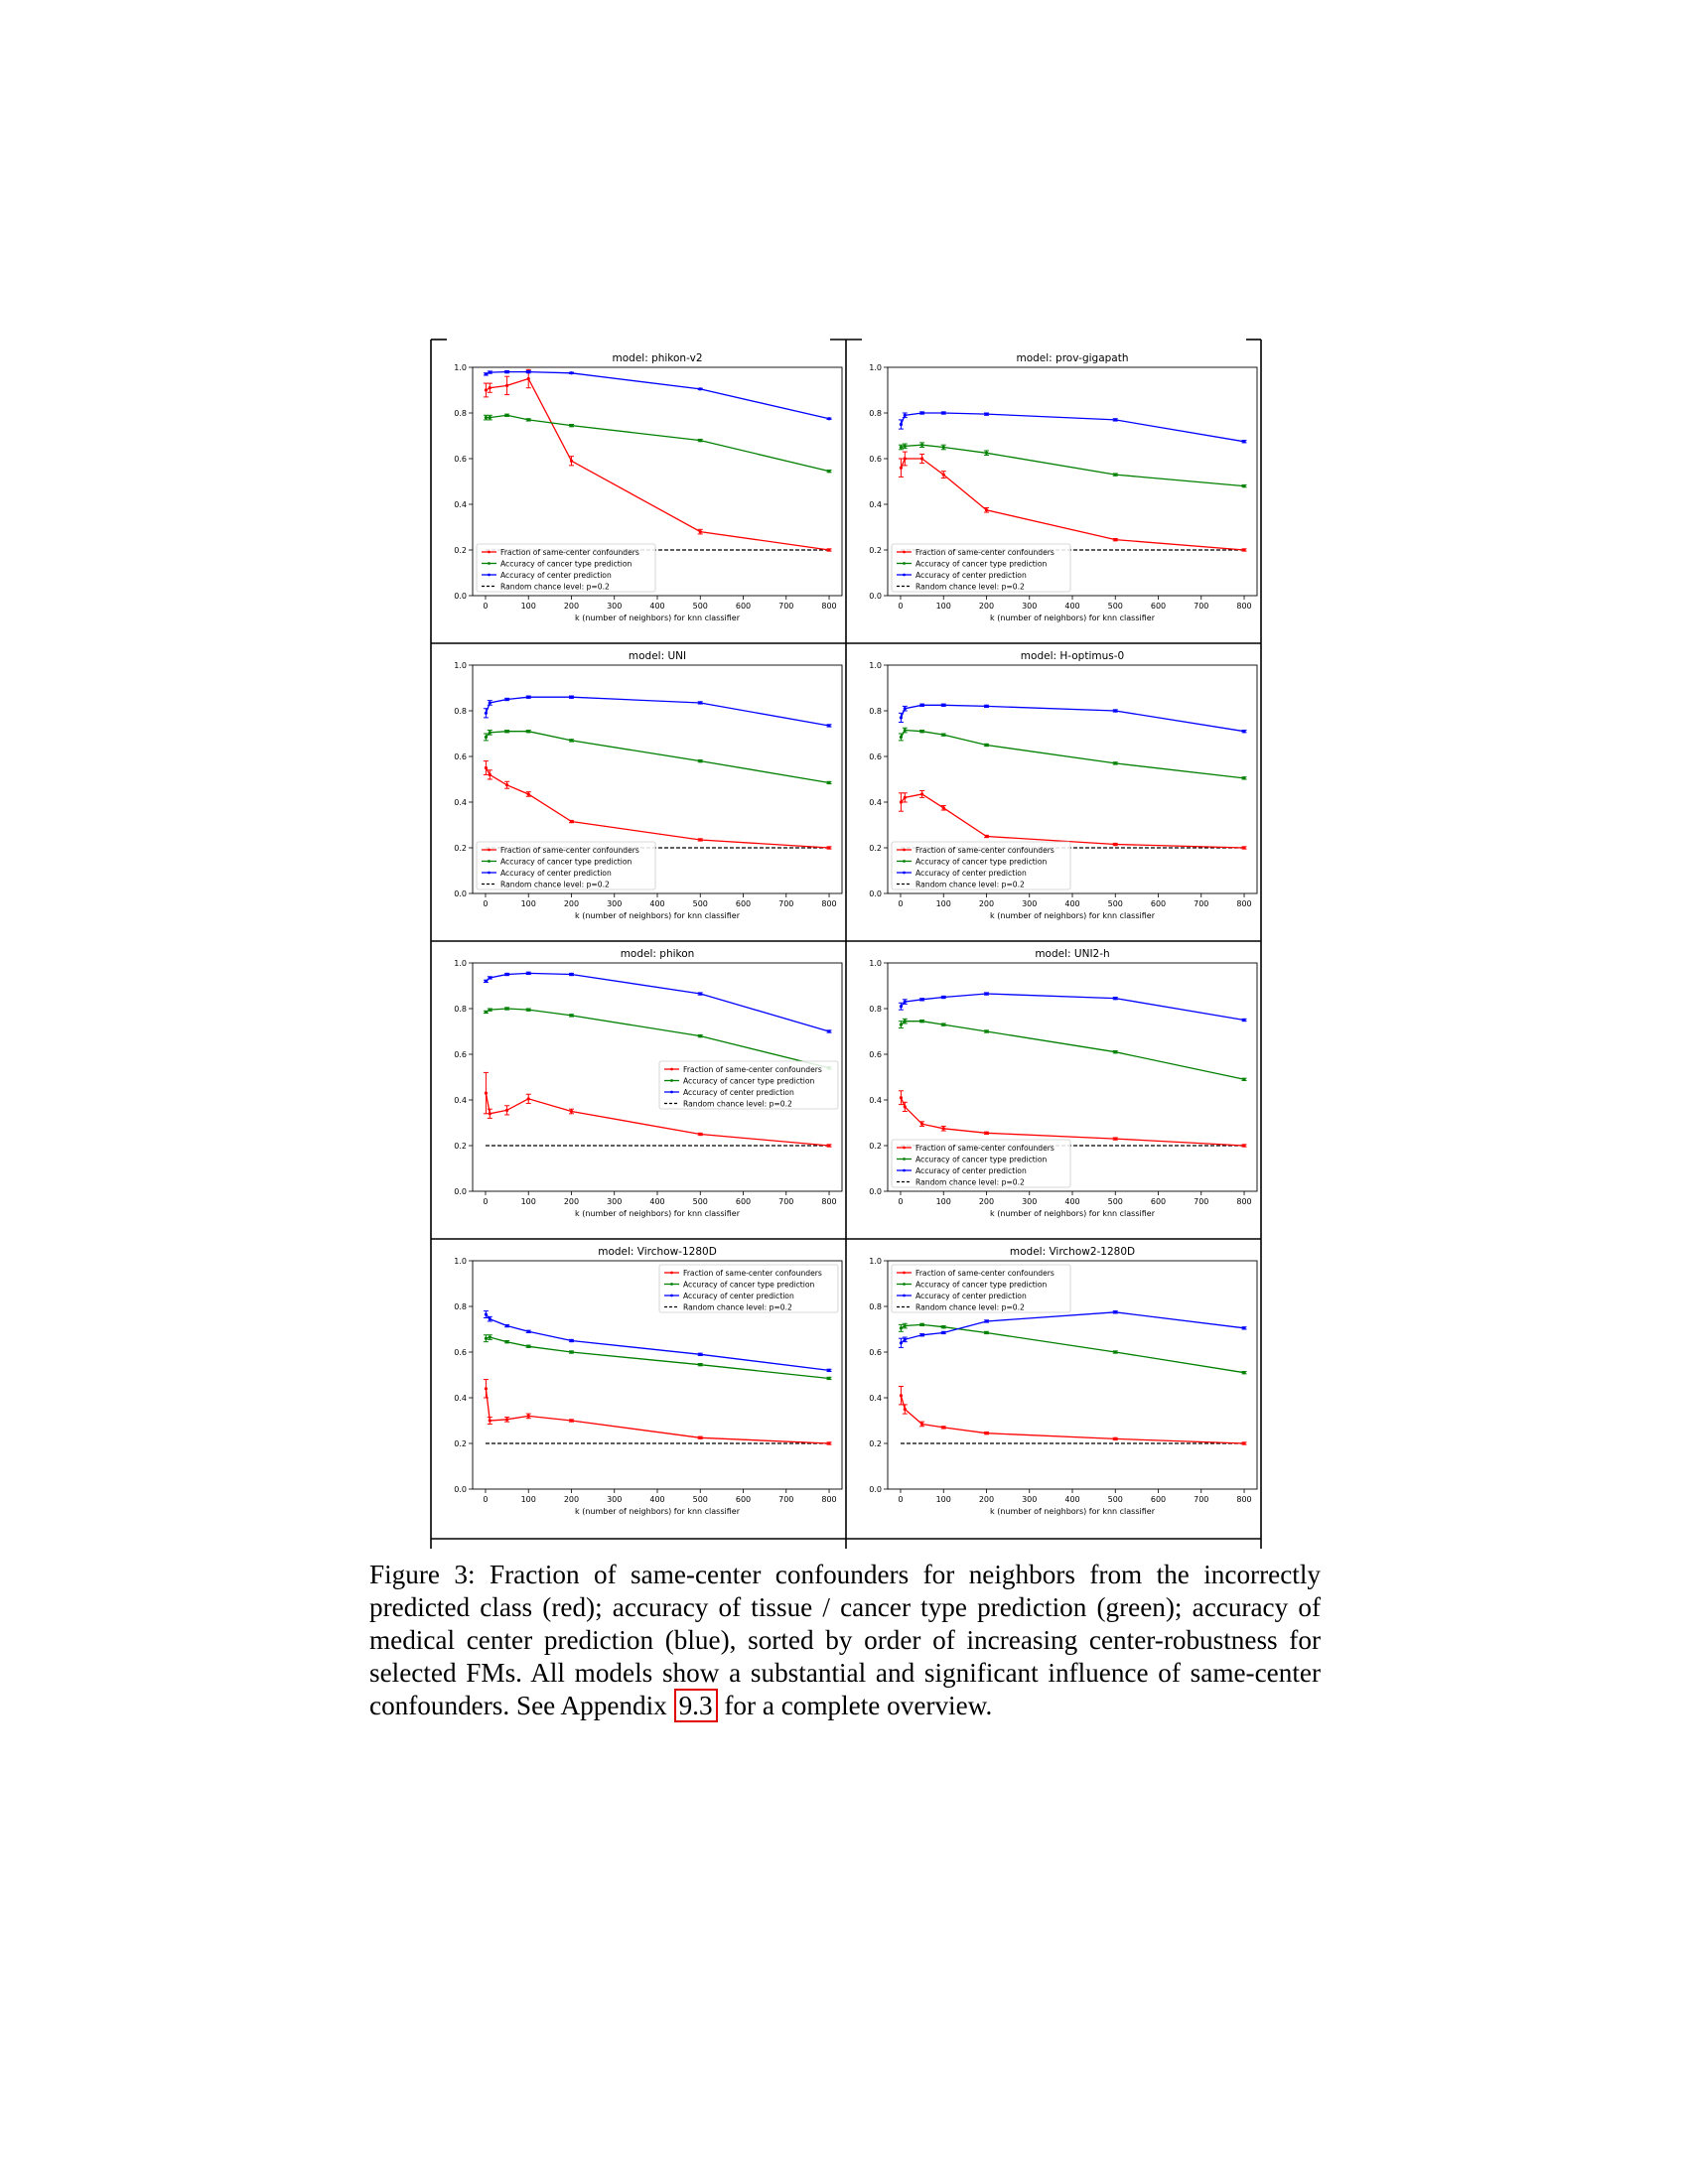 The width and height of the screenshot is (1688, 2184). Describe the element at coordinates (1072, 1252) in the screenshot. I see `chart-title: model: Virchow2-1280D` at that location.